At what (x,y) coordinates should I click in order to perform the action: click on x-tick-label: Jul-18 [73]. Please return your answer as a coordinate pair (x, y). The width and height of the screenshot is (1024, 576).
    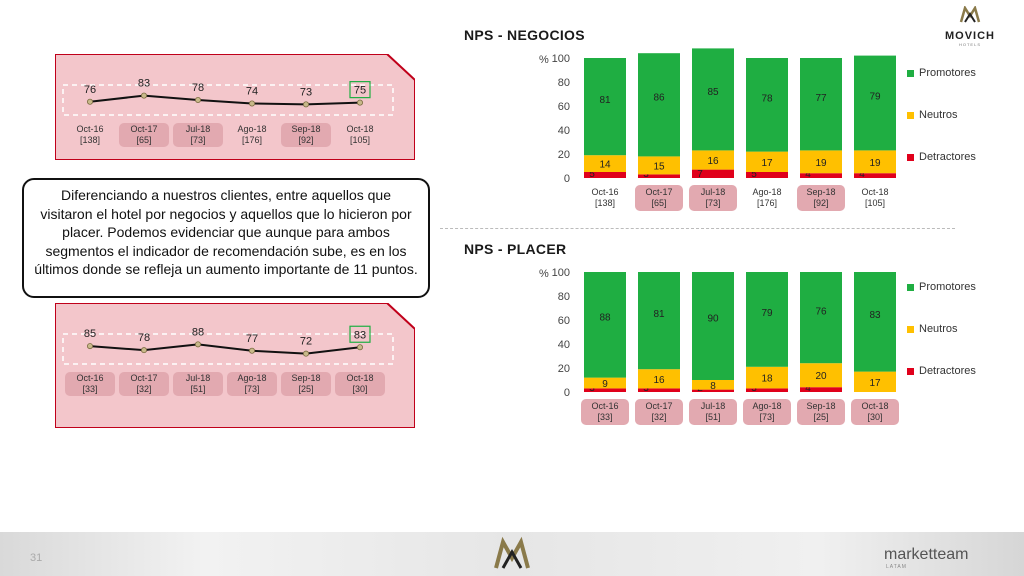
    Looking at the image, I should click on (198, 135).